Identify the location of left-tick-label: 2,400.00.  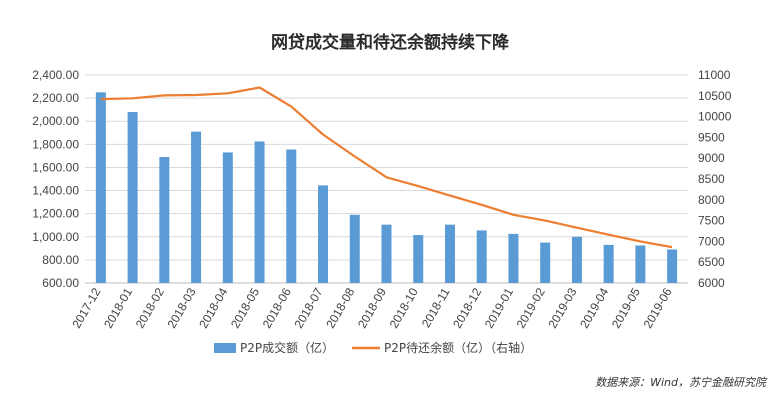
(55, 75).